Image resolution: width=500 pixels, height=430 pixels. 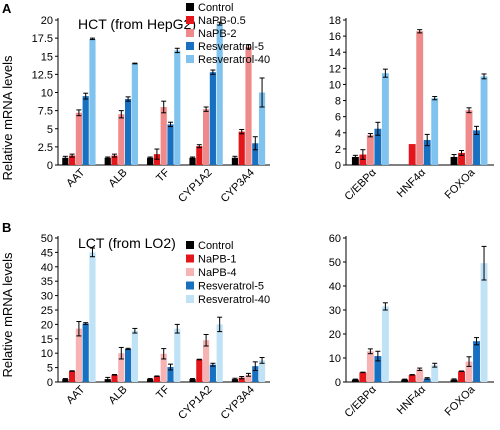 What do you see at coordinates (217, 273) in the screenshot?
I see `legend-label: NaPB-4` at bounding box center [217, 273].